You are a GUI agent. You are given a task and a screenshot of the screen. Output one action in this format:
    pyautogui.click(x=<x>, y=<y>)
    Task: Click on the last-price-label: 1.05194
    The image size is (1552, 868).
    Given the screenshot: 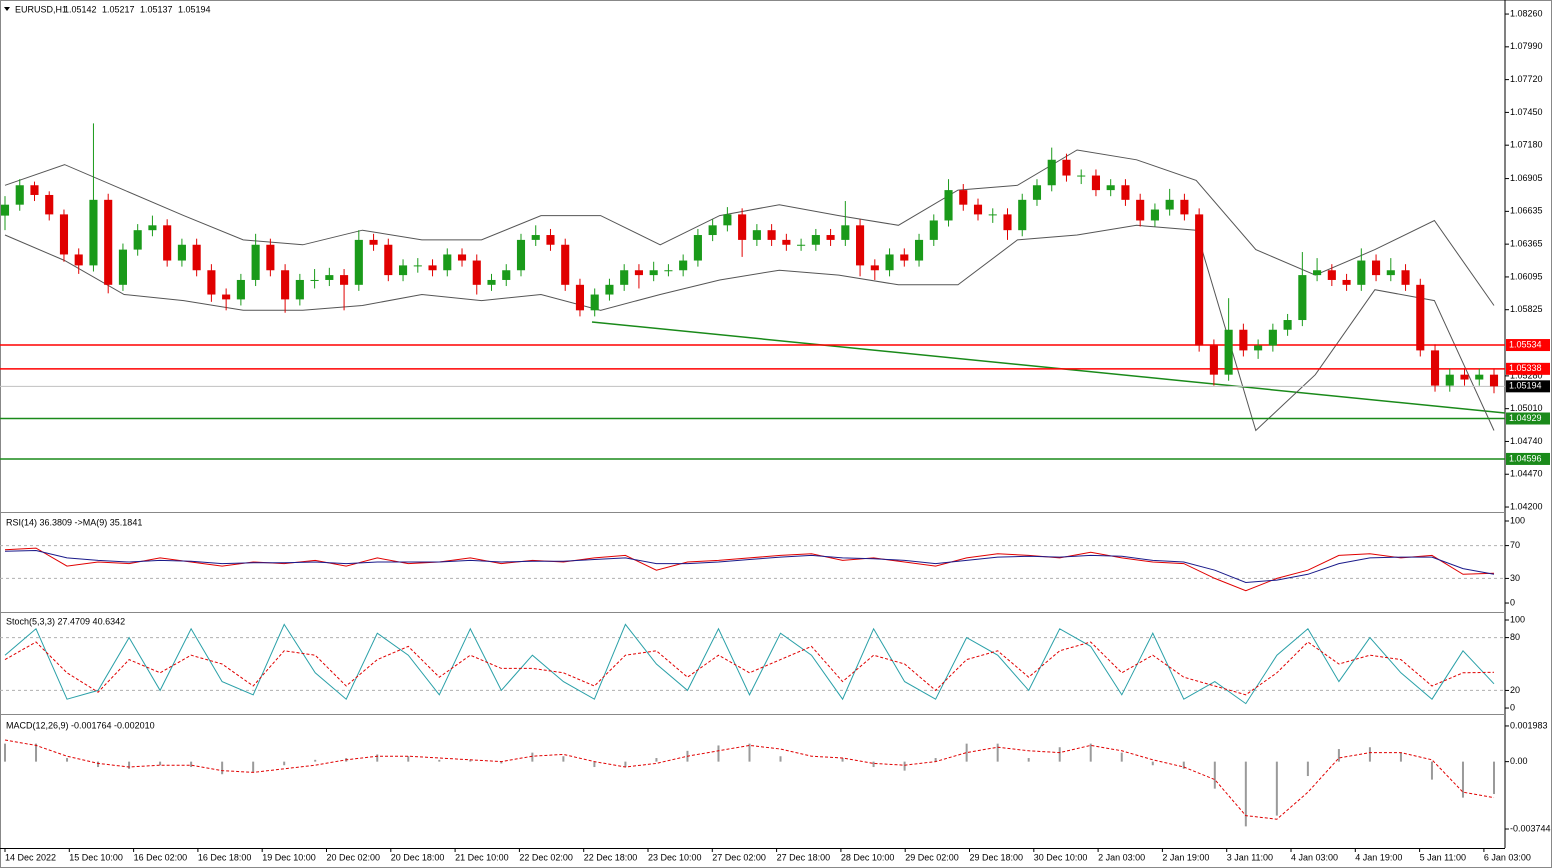 What is the action you would take?
    pyautogui.click(x=1525, y=386)
    